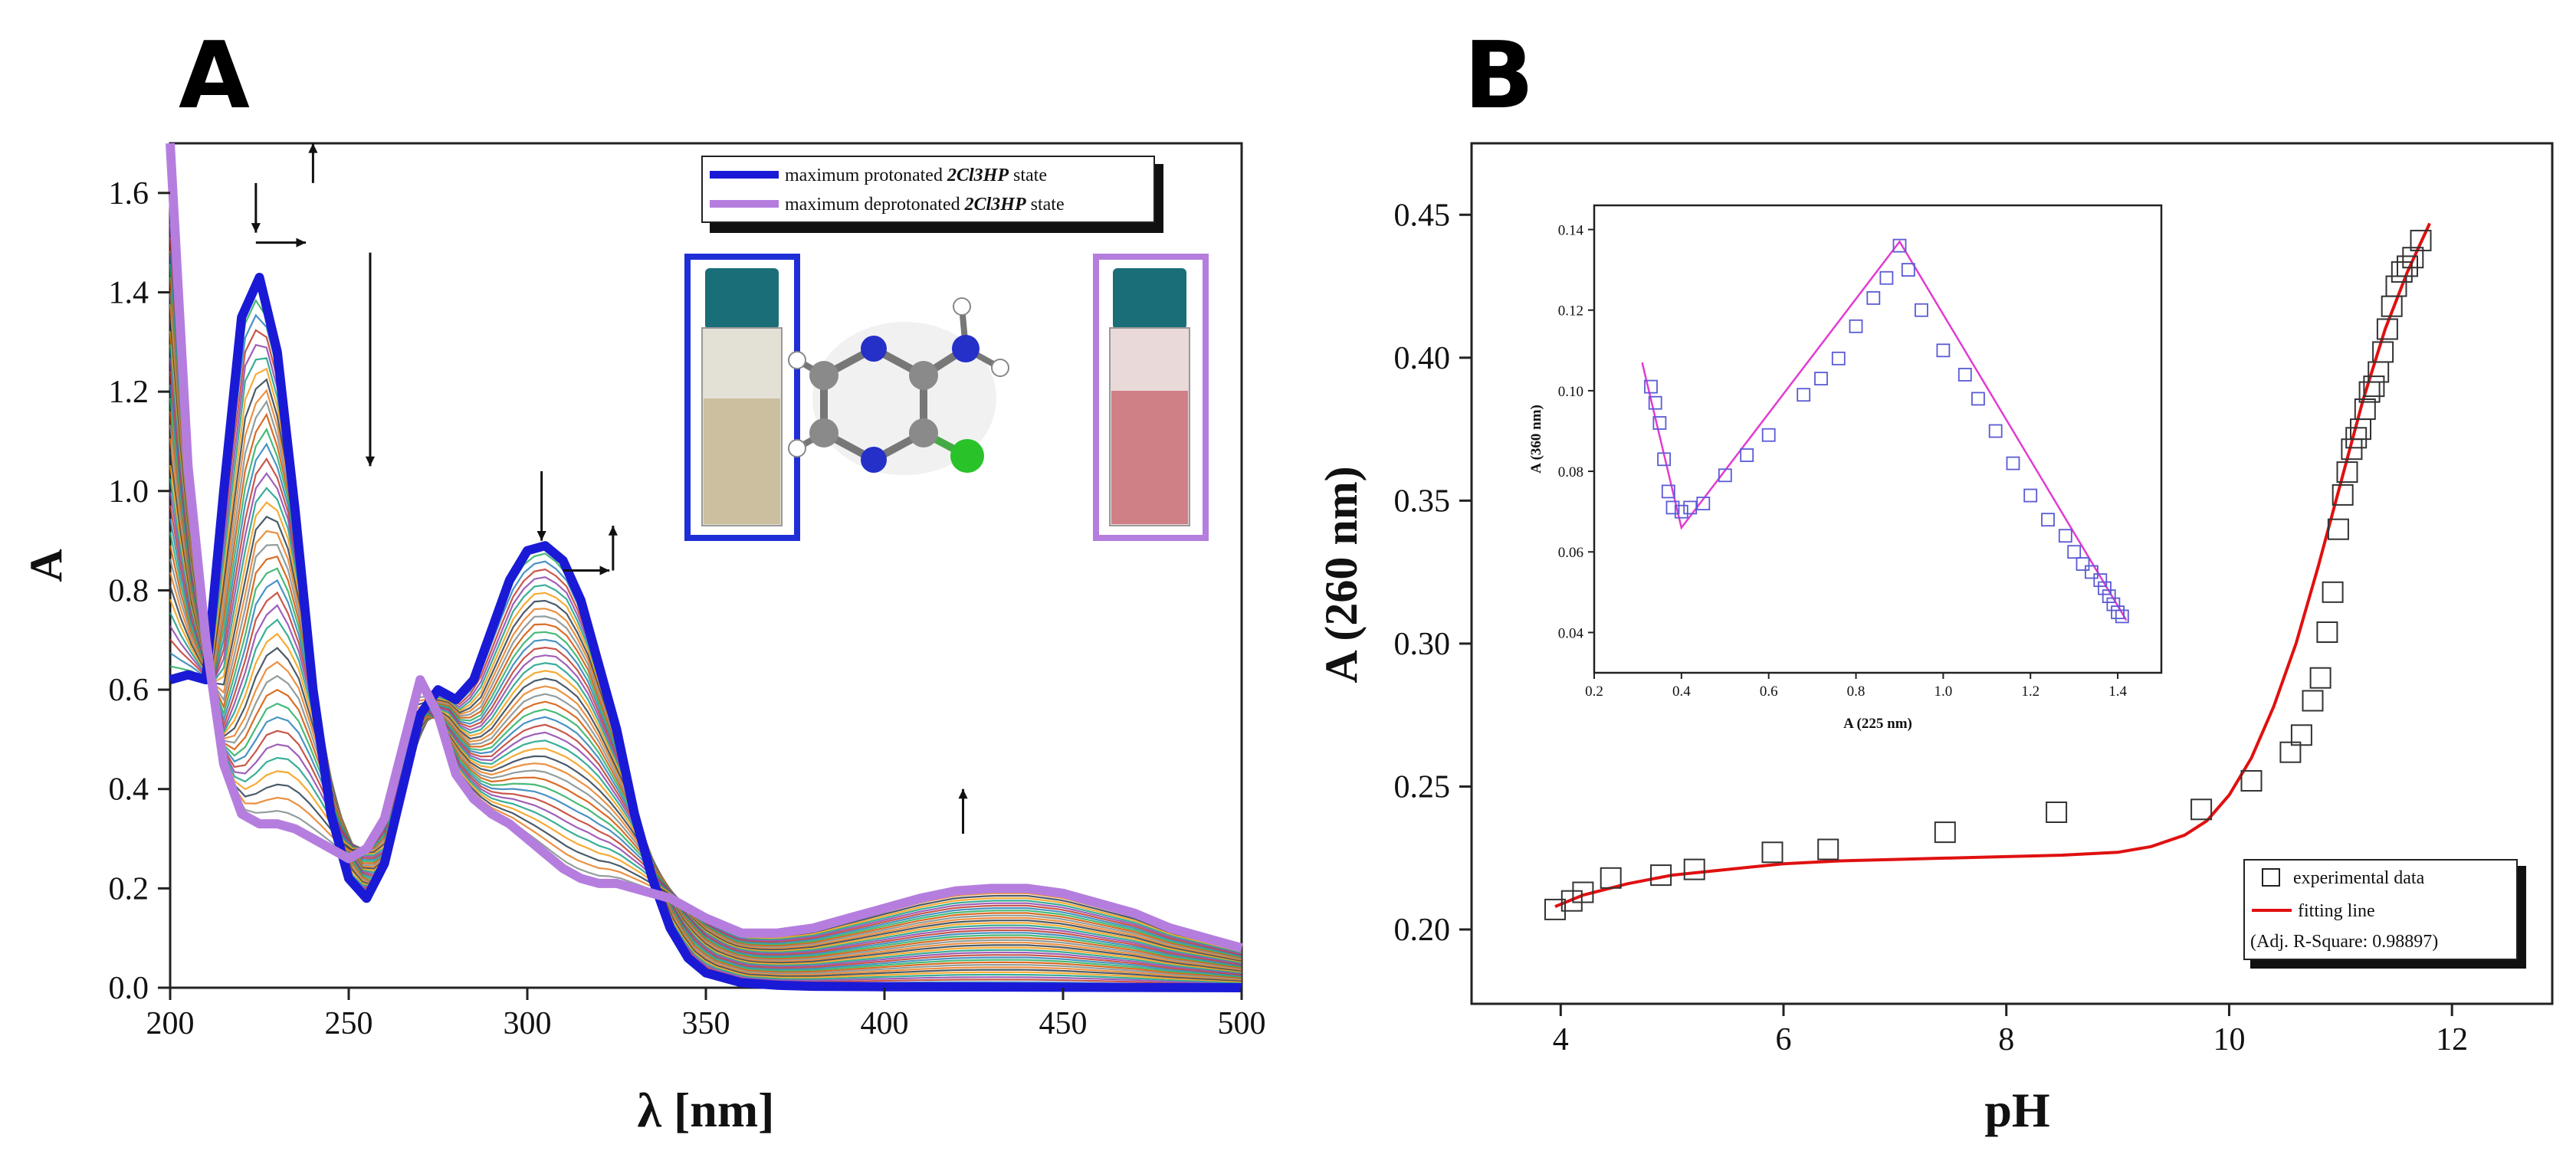 This screenshot has height=1154, width=2576. What do you see at coordinates (1536, 439) in the screenshot?
I see `inset-y-axis-title: A (360 nm)` at bounding box center [1536, 439].